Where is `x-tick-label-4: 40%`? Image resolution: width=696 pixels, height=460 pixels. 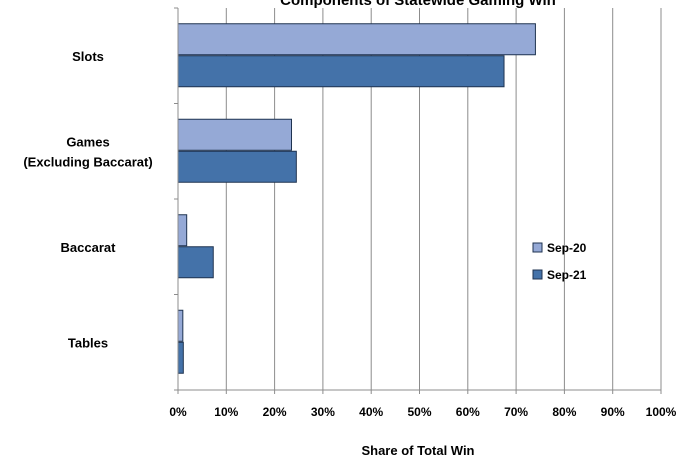 x-tick-label-4: 40% is located at coordinates (371, 412).